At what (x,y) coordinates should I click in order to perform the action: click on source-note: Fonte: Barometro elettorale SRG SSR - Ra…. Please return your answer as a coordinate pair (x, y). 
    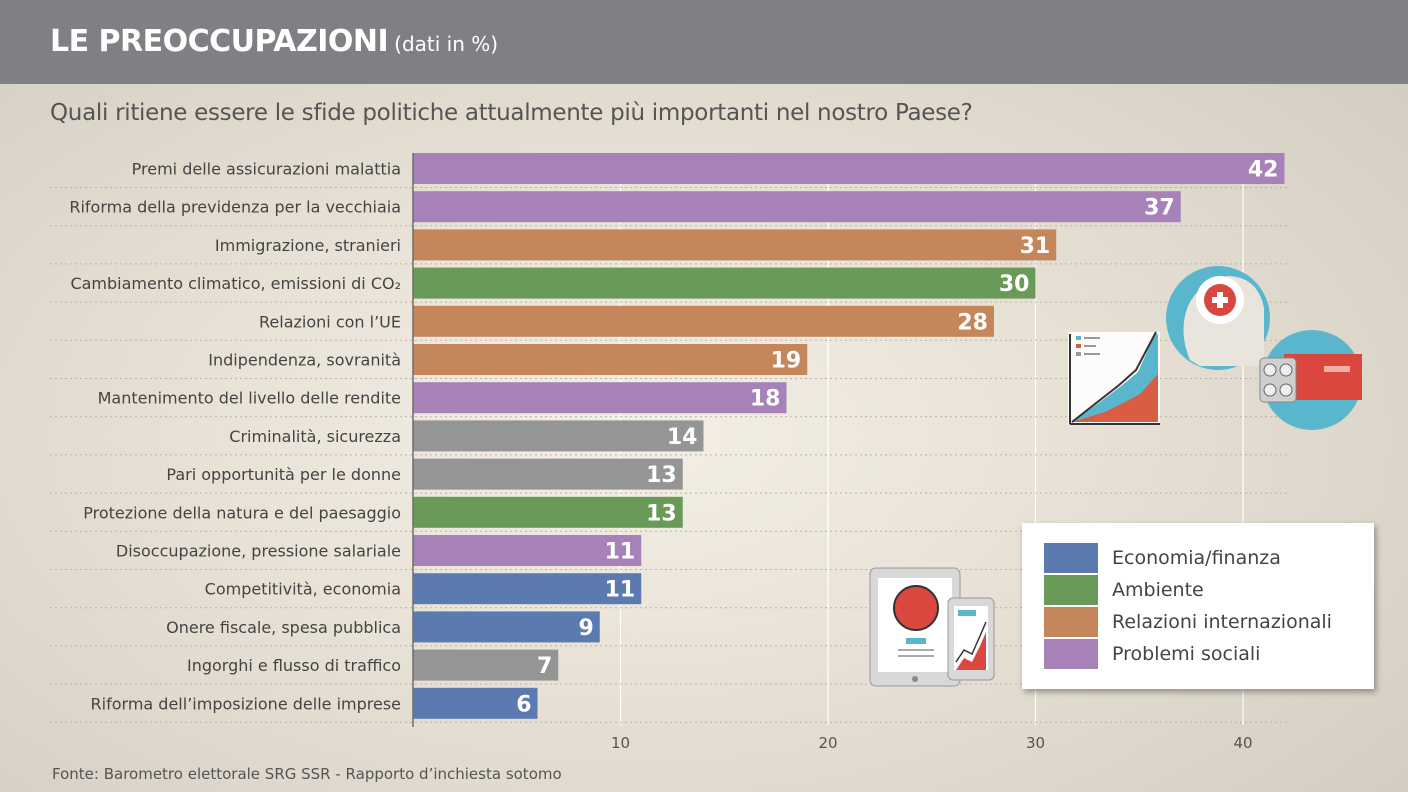
    Looking at the image, I should click on (307, 774).